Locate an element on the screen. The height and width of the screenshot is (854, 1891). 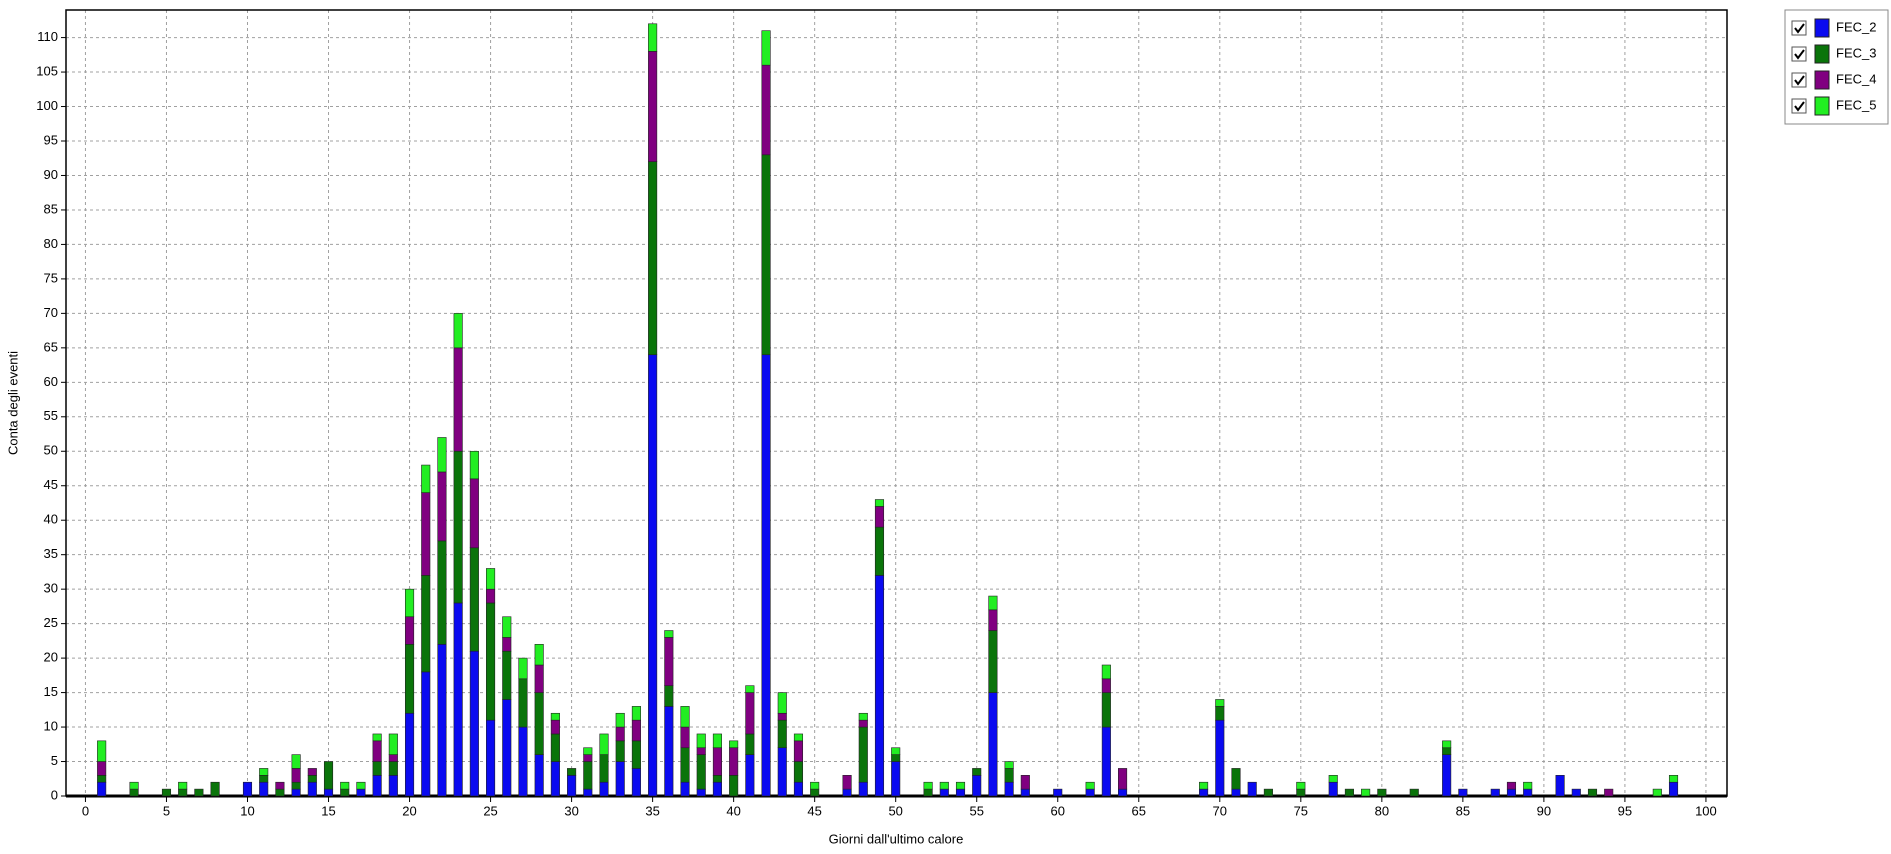
y-tick-label: 35 is located at coordinates (51, 553).